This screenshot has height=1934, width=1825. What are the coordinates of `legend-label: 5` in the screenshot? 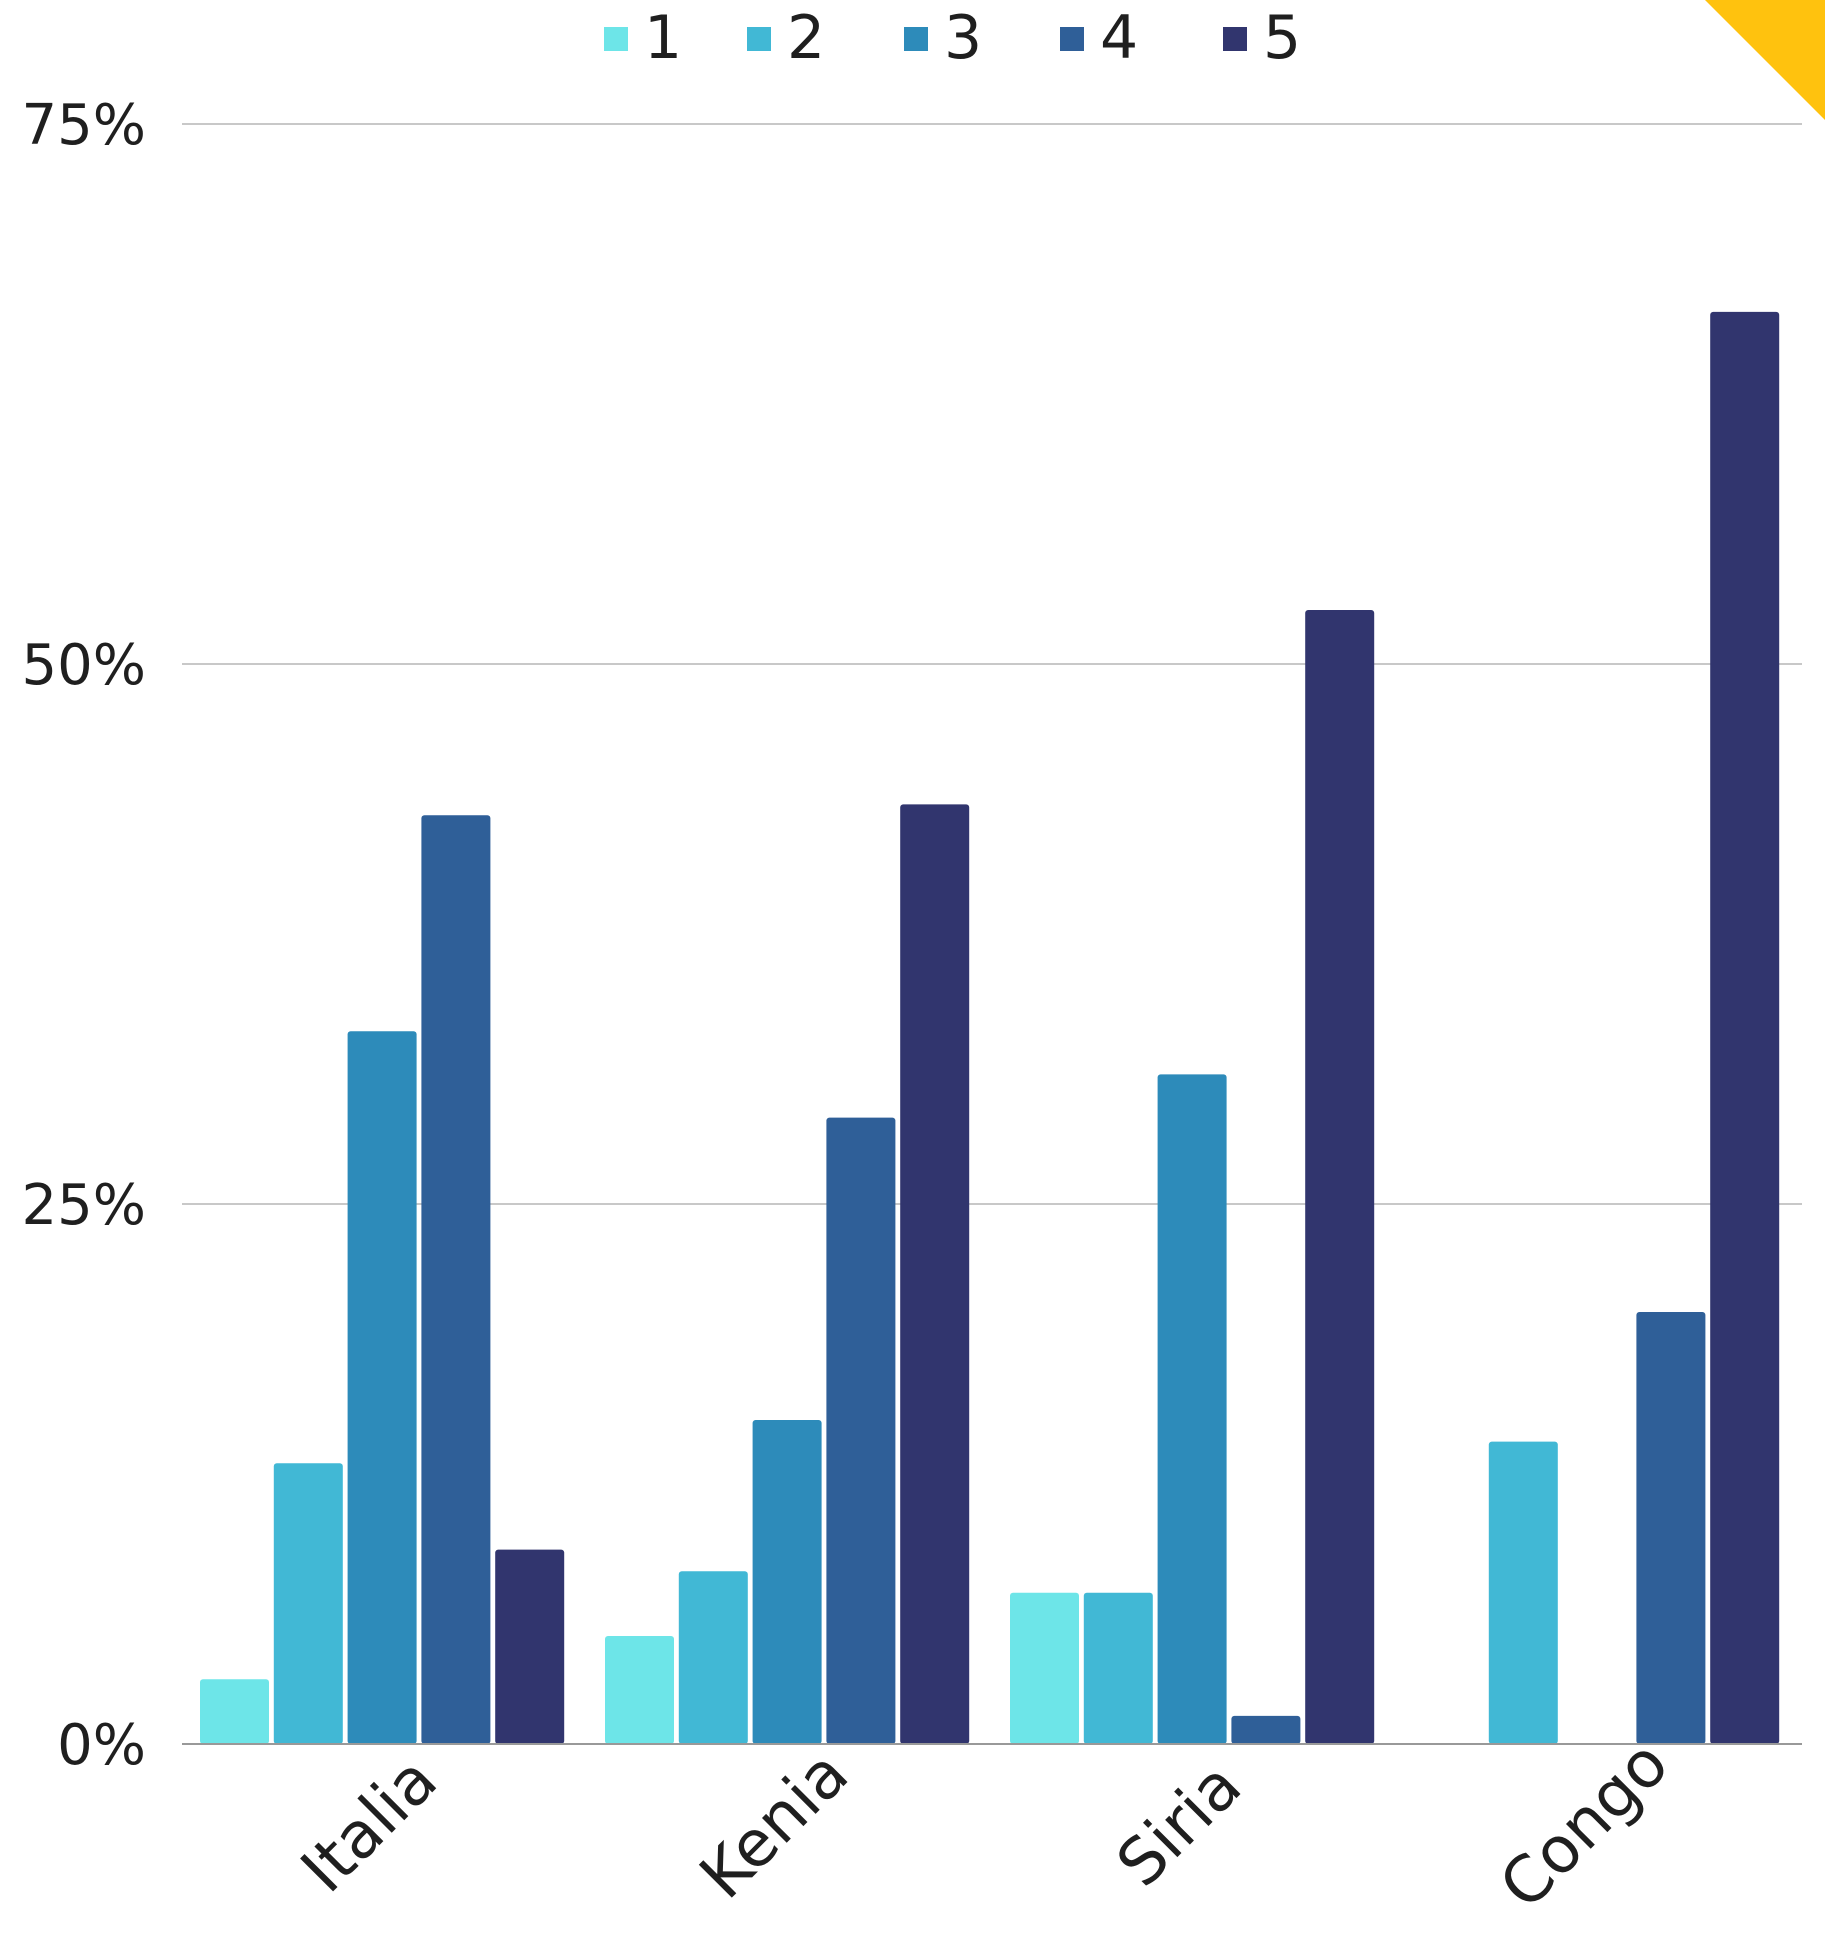 It's located at (1282, 38).